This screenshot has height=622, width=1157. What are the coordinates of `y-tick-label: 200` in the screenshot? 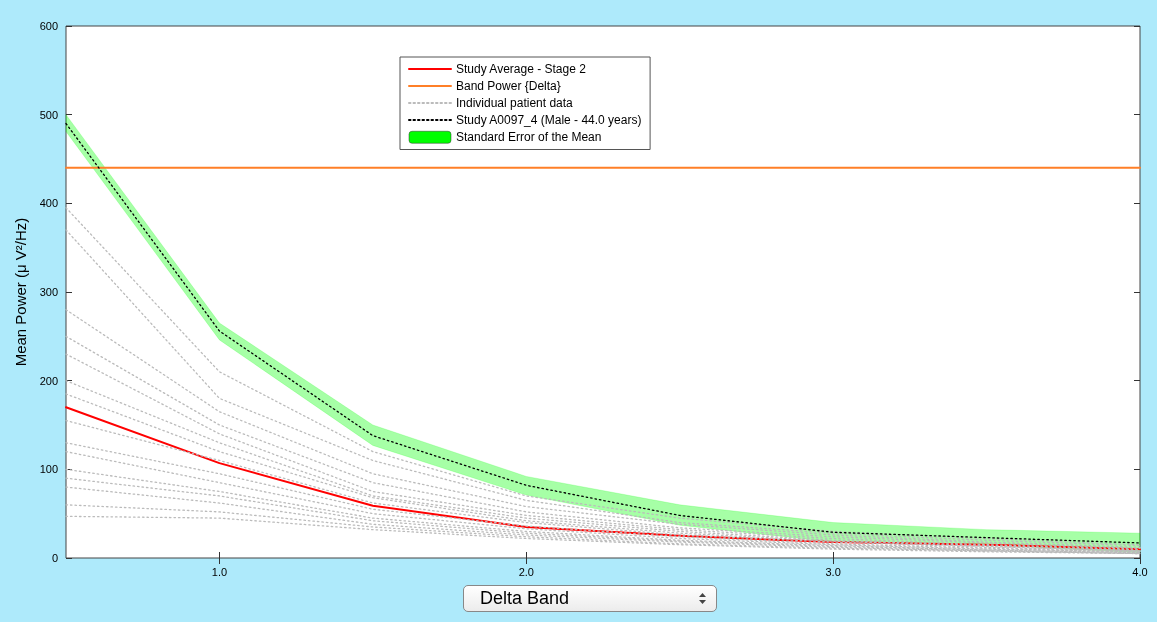 It's located at (48, 380).